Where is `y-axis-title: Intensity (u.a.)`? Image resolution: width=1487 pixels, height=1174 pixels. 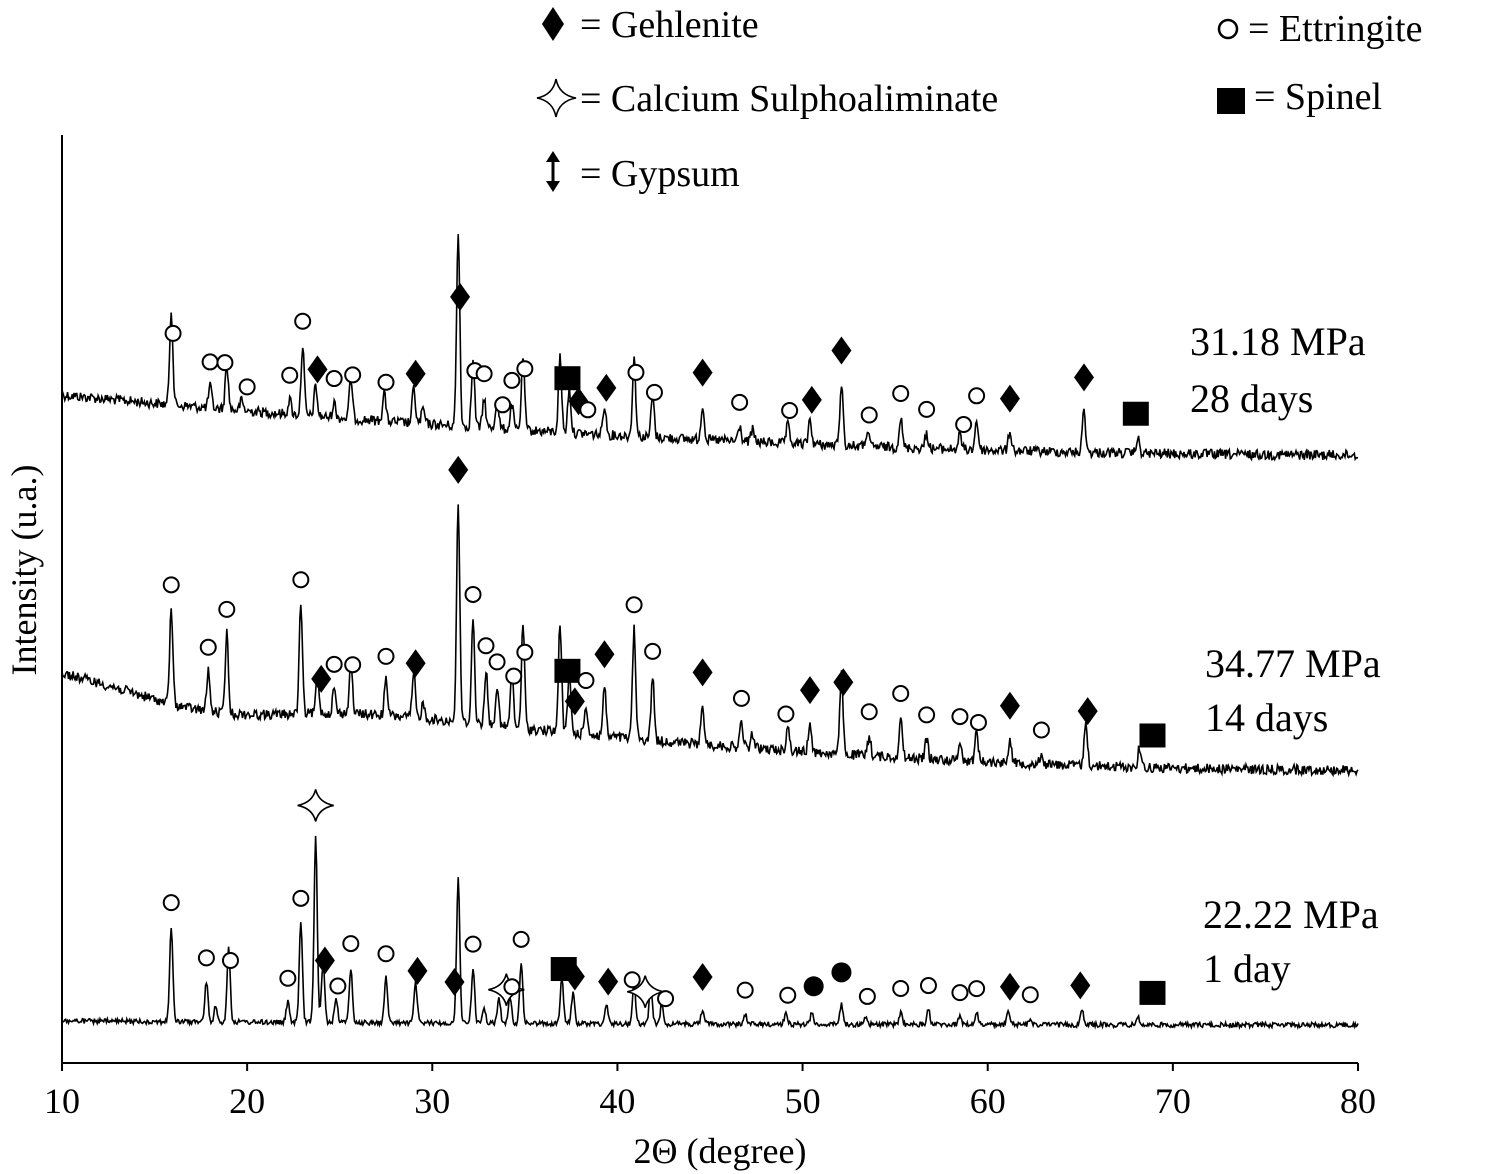 y-axis-title: Intensity (u.a.) is located at coordinates (24, 570).